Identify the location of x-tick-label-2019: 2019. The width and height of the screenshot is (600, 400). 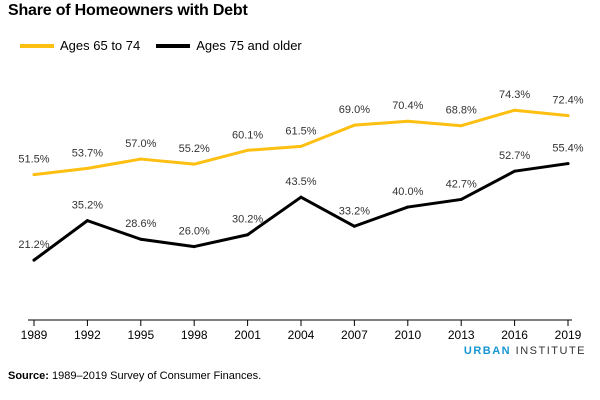
(568, 335).